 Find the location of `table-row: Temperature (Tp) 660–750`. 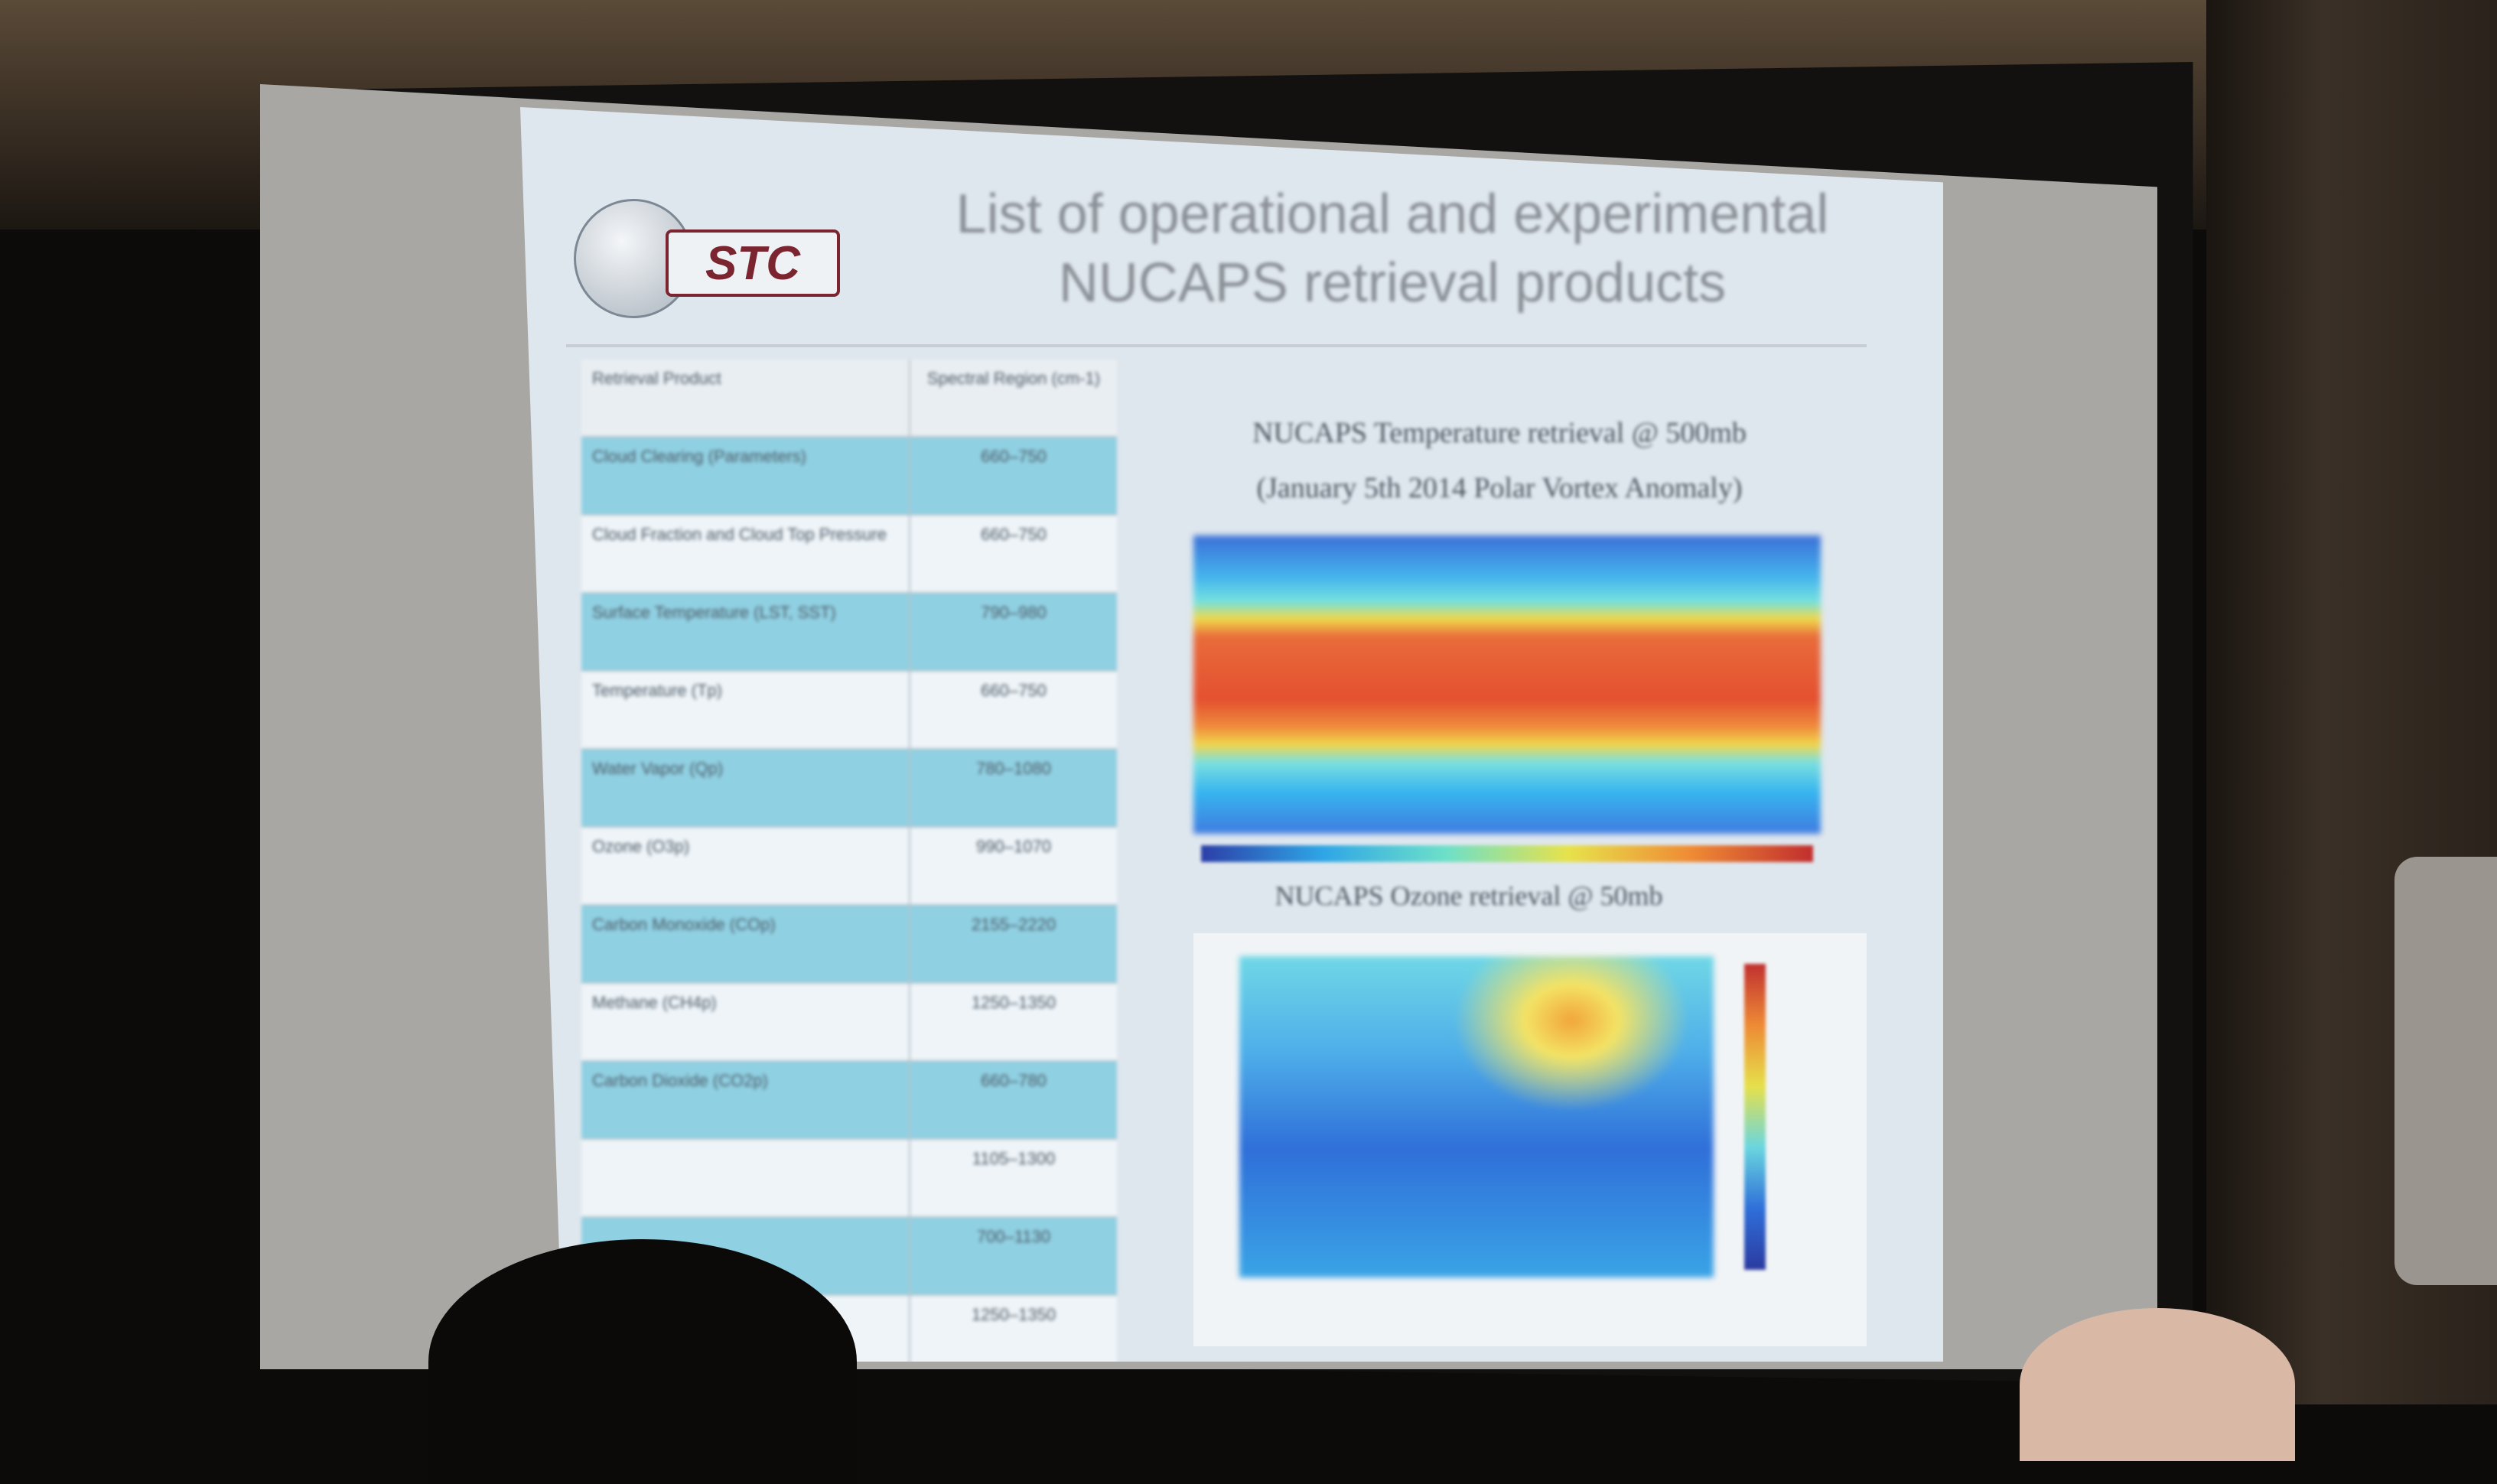

table-row: Temperature (Tp) 660–750 is located at coordinates (849, 711).